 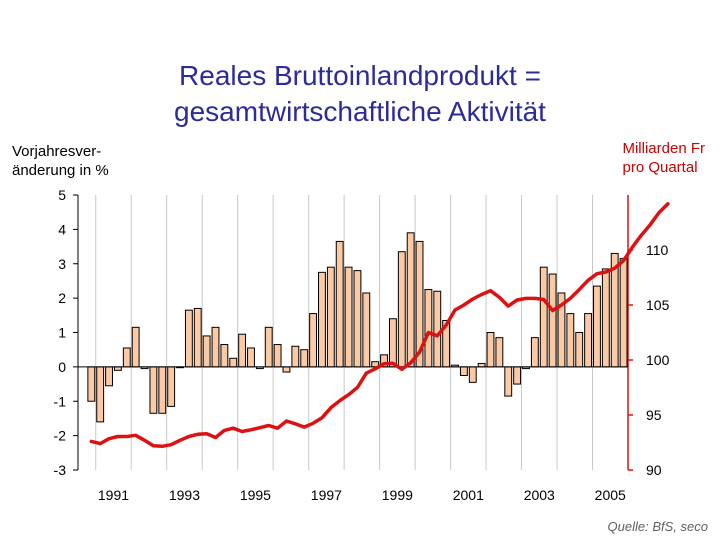 I want to click on x-tick-label: 2003, so click(x=539, y=495).